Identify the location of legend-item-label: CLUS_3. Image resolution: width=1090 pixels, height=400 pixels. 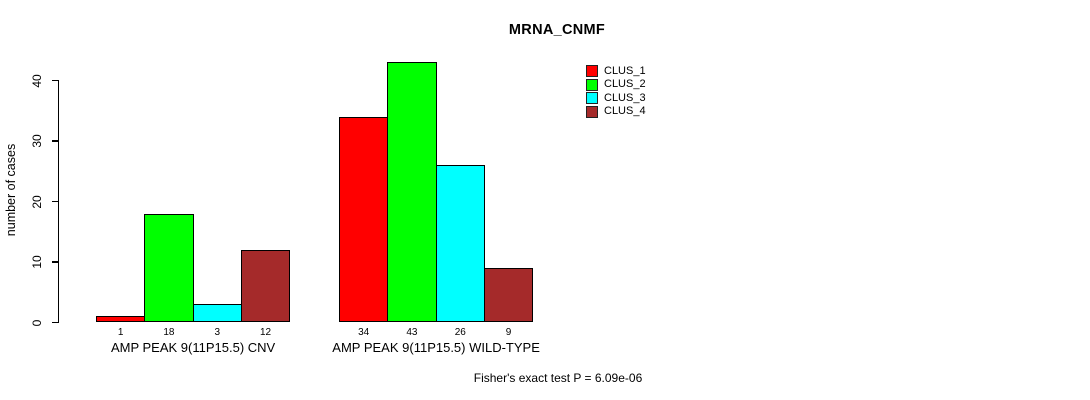
(625, 97).